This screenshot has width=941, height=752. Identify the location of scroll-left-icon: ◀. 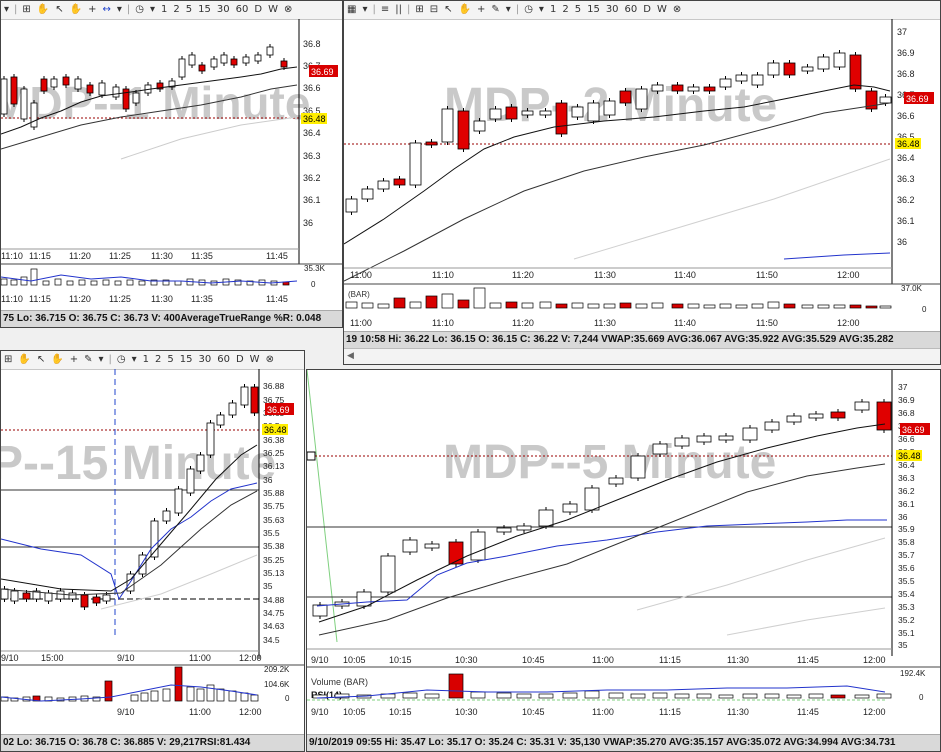
(350, 355).